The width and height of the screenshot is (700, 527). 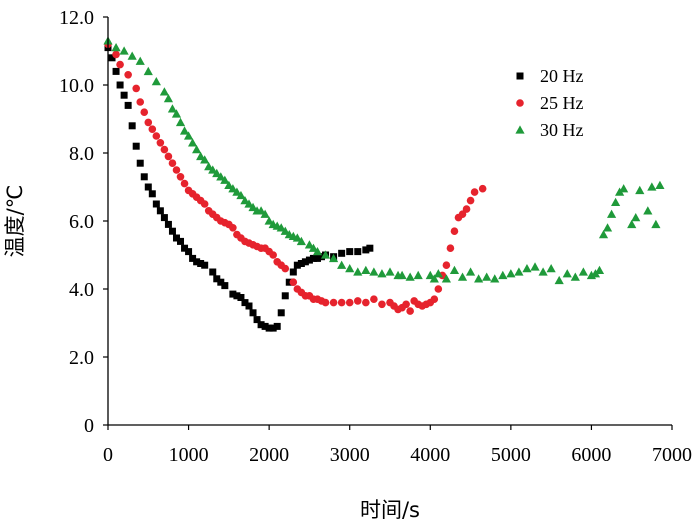 I want to click on legend-item: 25 Hz, so click(x=550, y=103).